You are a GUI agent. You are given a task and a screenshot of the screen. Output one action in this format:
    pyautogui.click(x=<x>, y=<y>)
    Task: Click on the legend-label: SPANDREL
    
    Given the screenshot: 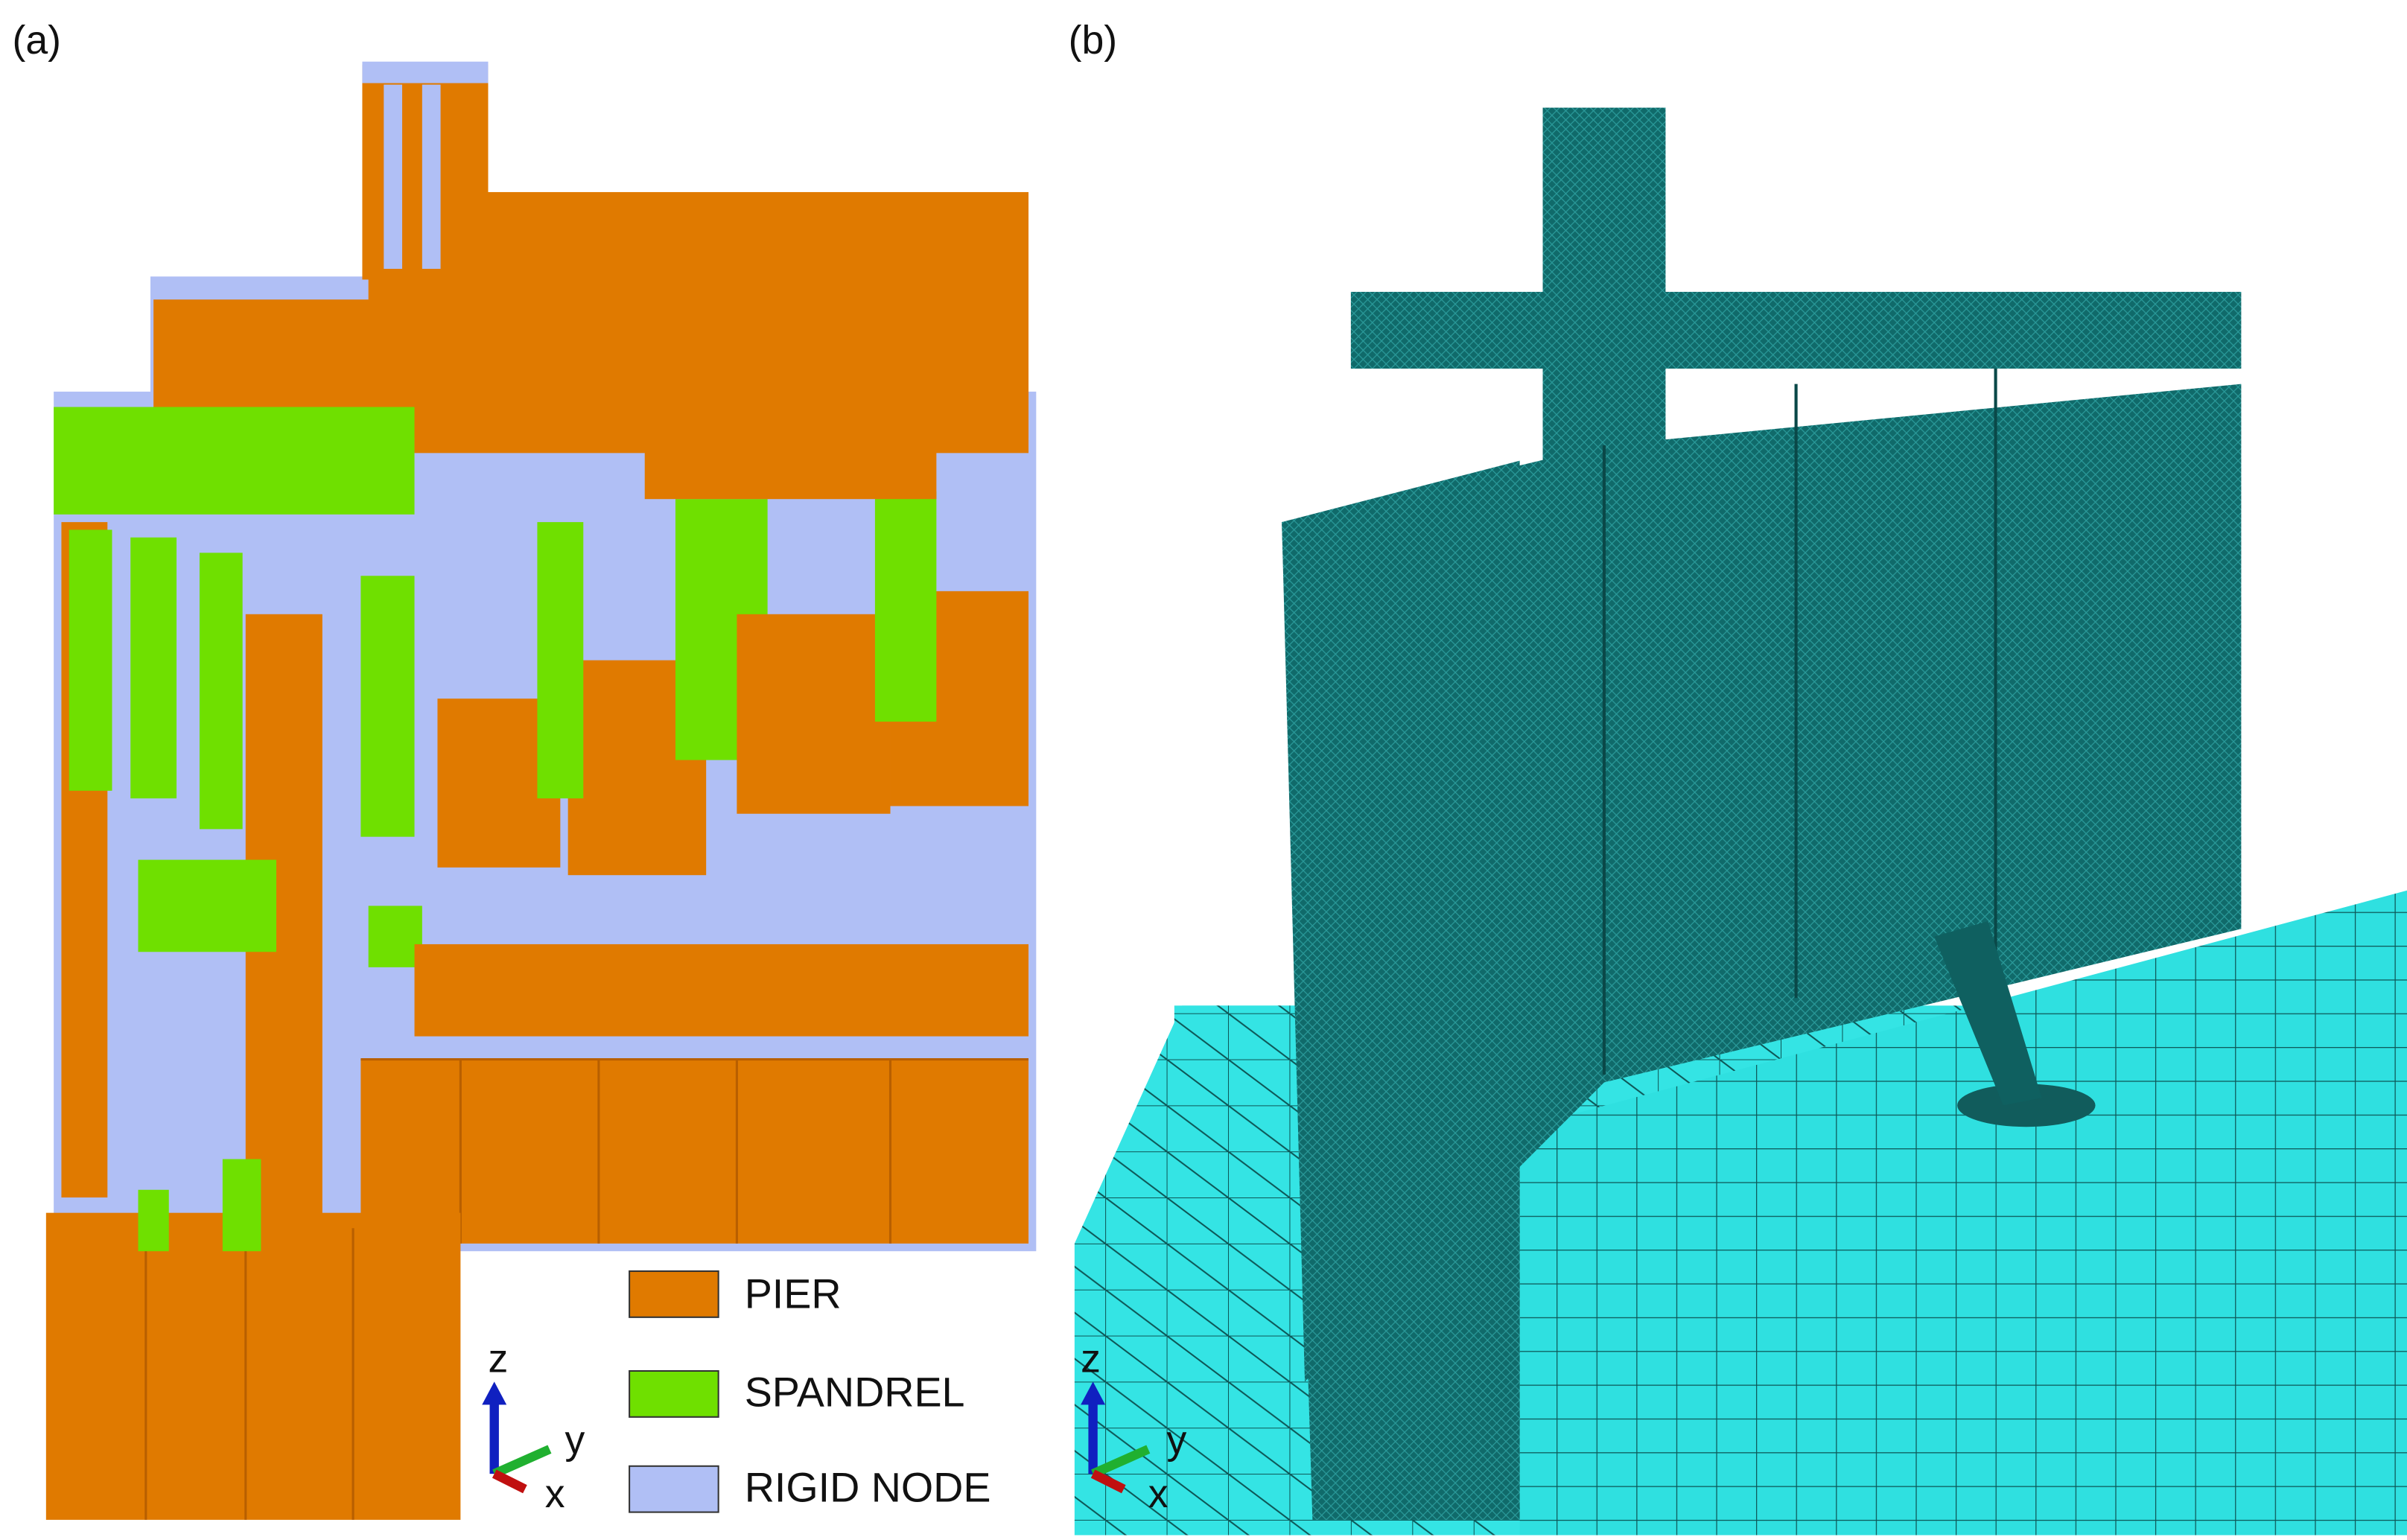 What is the action you would take?
    pyautogui.click(x=855, y=1392)
    